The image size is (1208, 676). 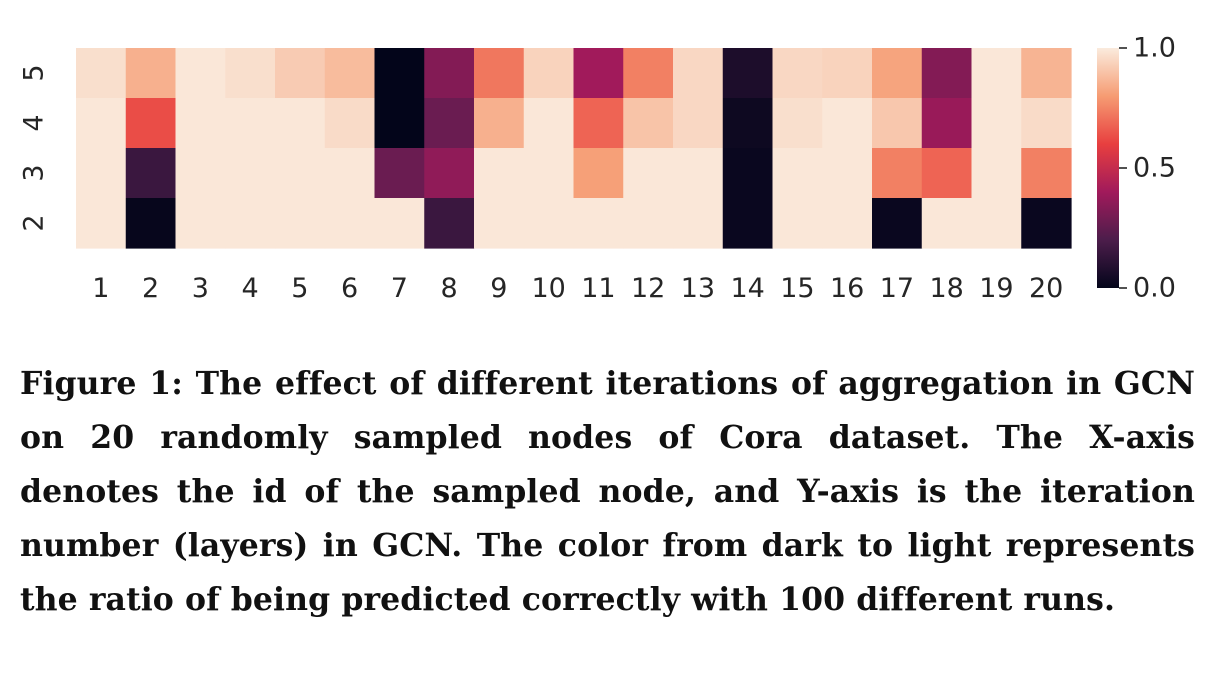 I want to click on x-tick-label: 2, so click(x=150, y=288).